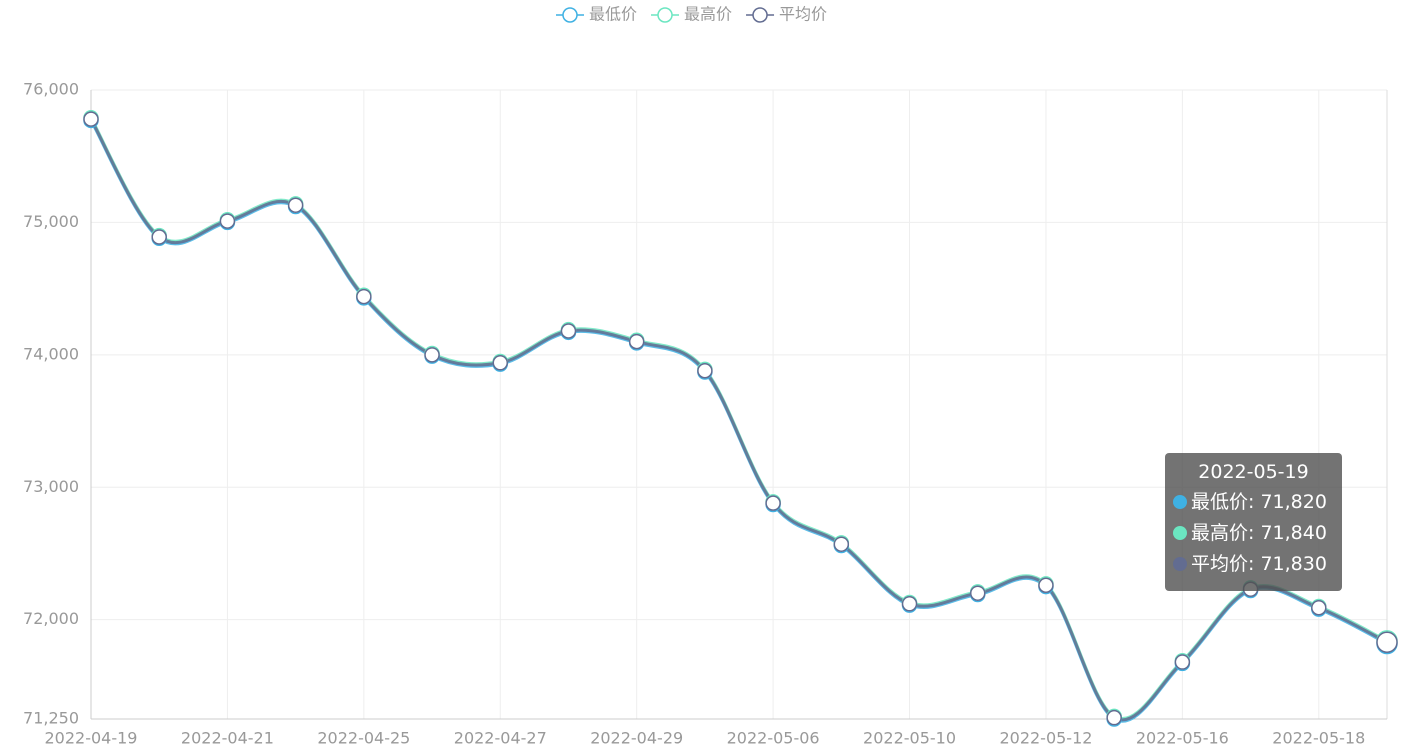  What do you see at coordinates (363, 738) in the screenshot?
I see `x-tick-label: 2022-04-25` at bounding box center [363, 738].